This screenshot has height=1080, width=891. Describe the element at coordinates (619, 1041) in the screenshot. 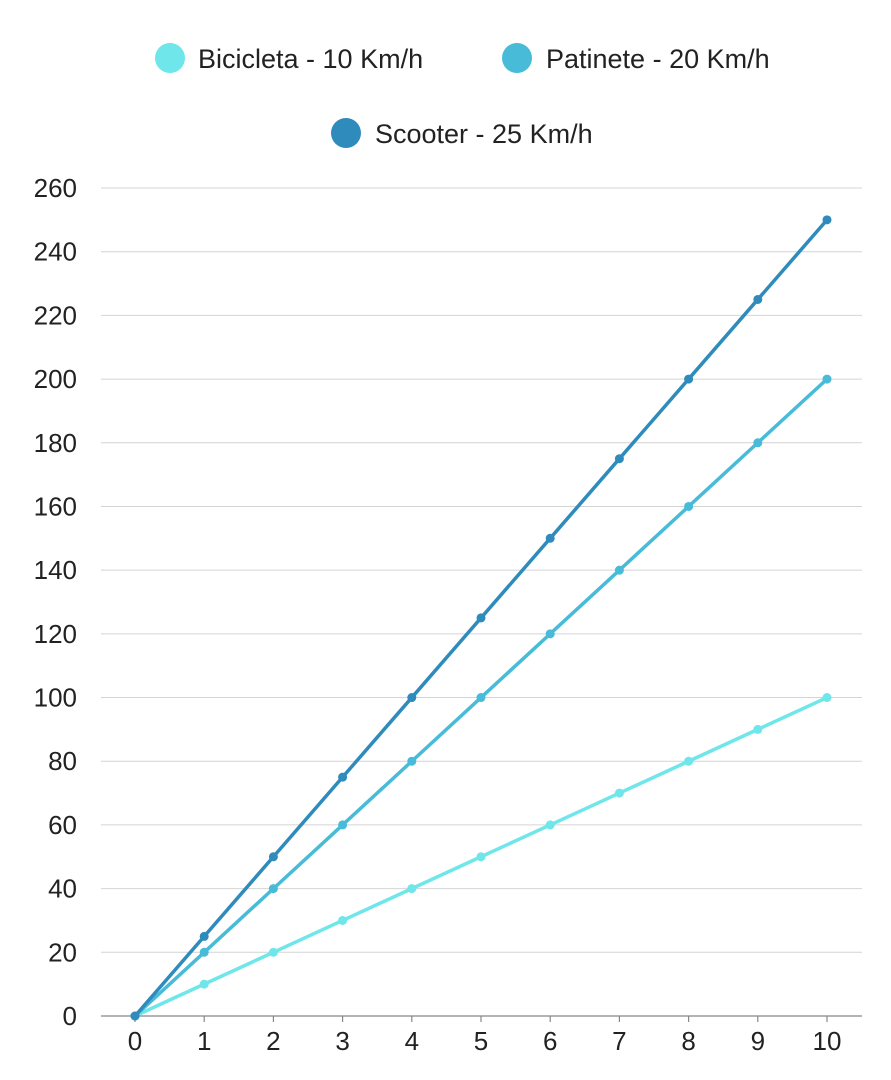

I see `x-tick-label-7: 7` at that location.